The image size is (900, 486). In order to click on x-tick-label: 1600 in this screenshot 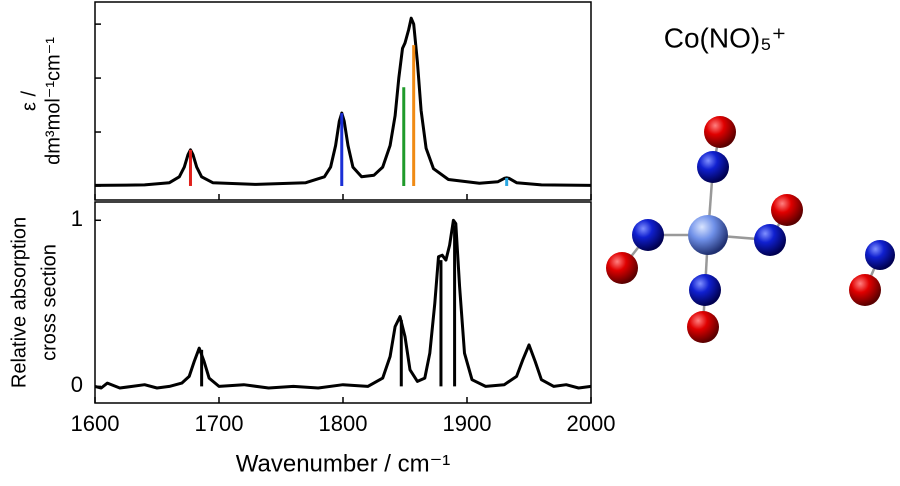, I will do `click(95, 423)`.